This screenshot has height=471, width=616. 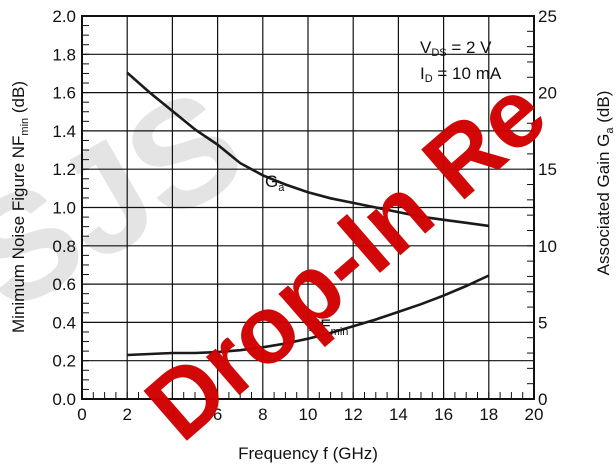 I want to click on x-tick-label: 4, so click(x=172, y=414).